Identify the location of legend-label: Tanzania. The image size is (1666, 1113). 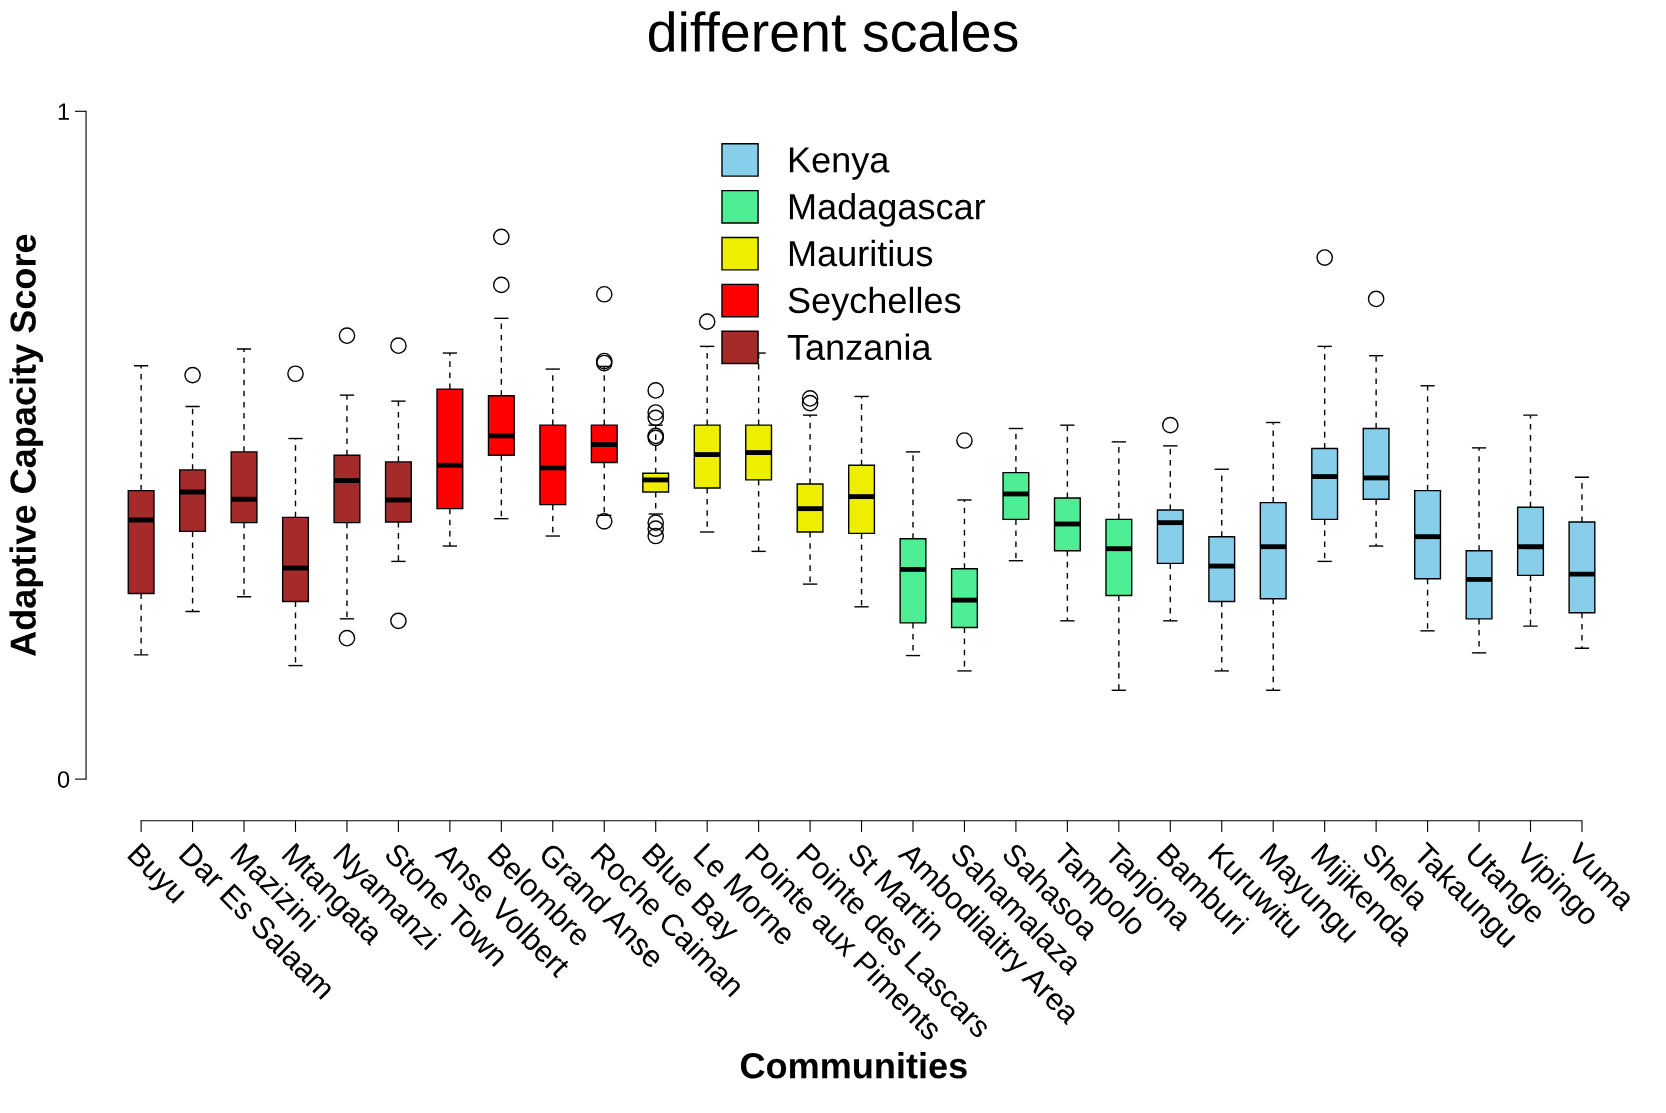
(859, 347).